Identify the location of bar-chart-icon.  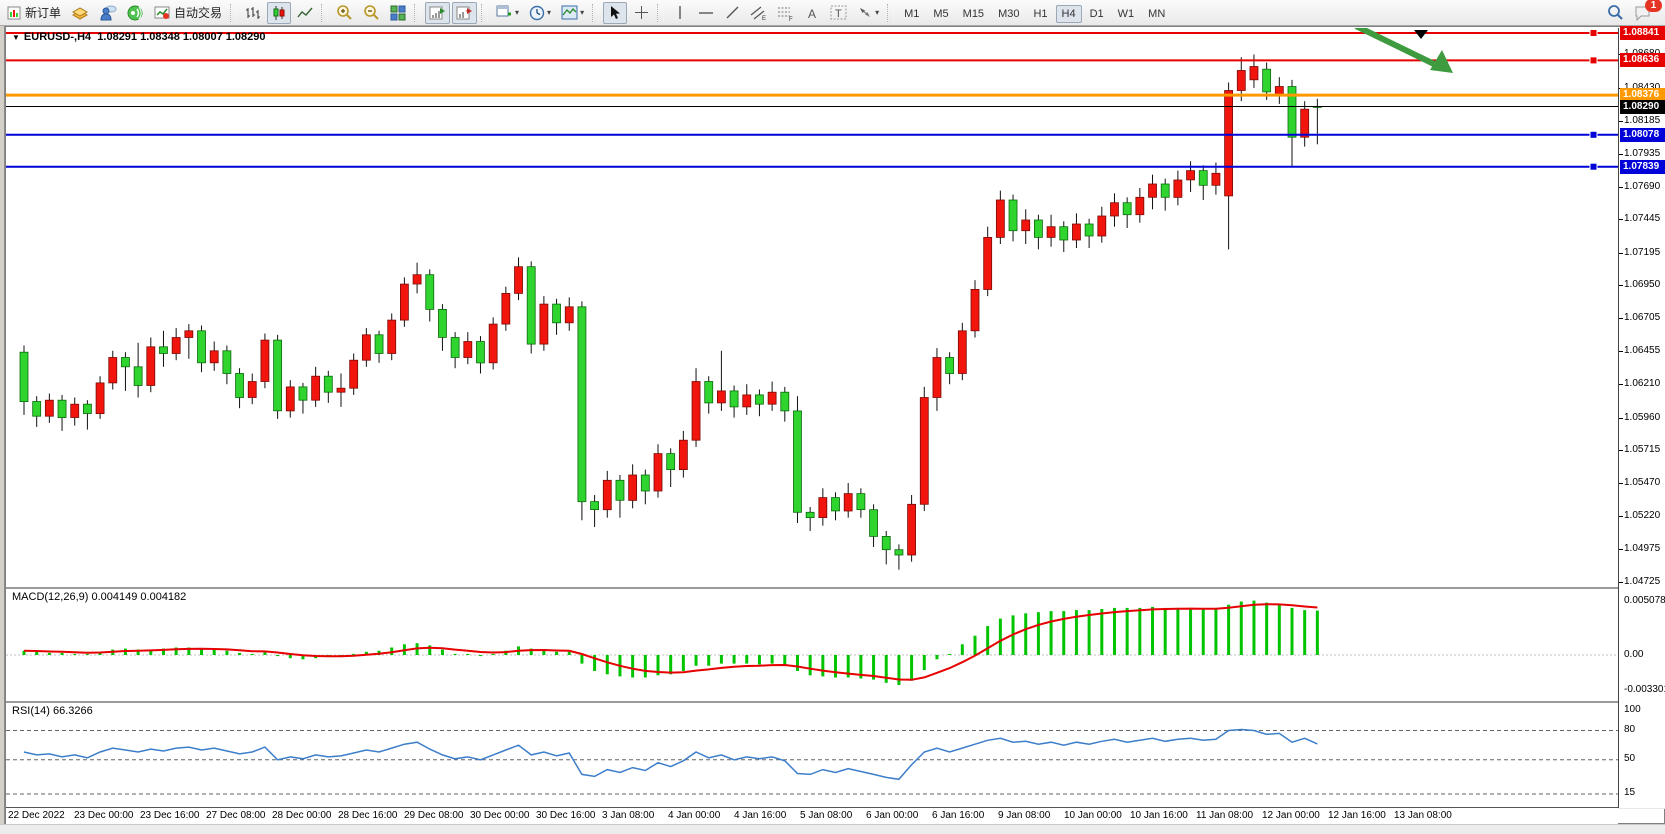
(253, 13).